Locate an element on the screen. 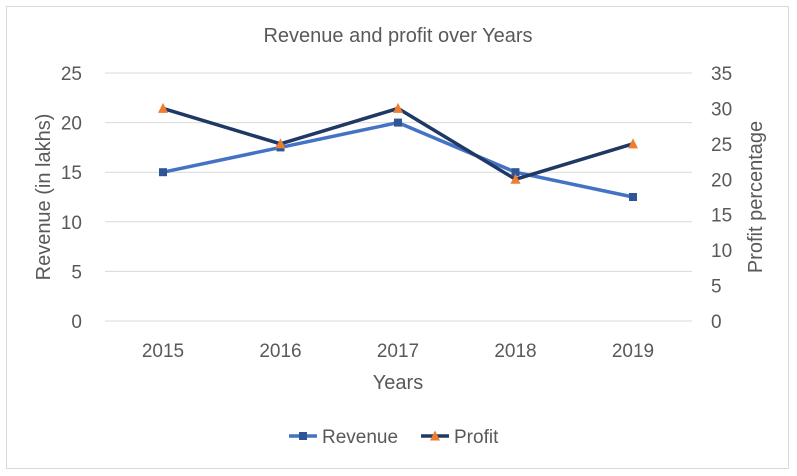 This screenshot has width=797, height=476. x-tick-label: 2018 is located at coordinates (515, 351).